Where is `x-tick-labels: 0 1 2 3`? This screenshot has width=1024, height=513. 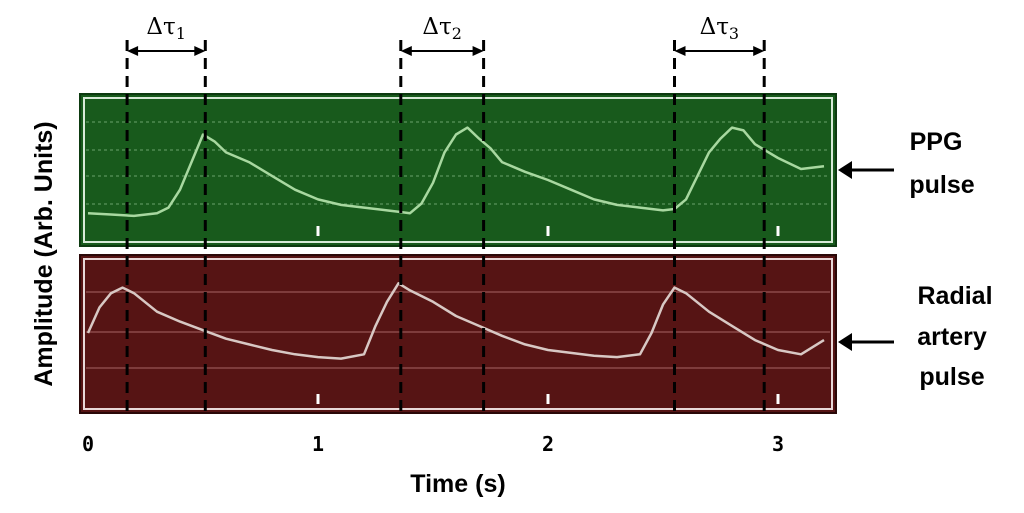
x-tick-labels: 0 1 2 3 is located at coordinates (433, 444).